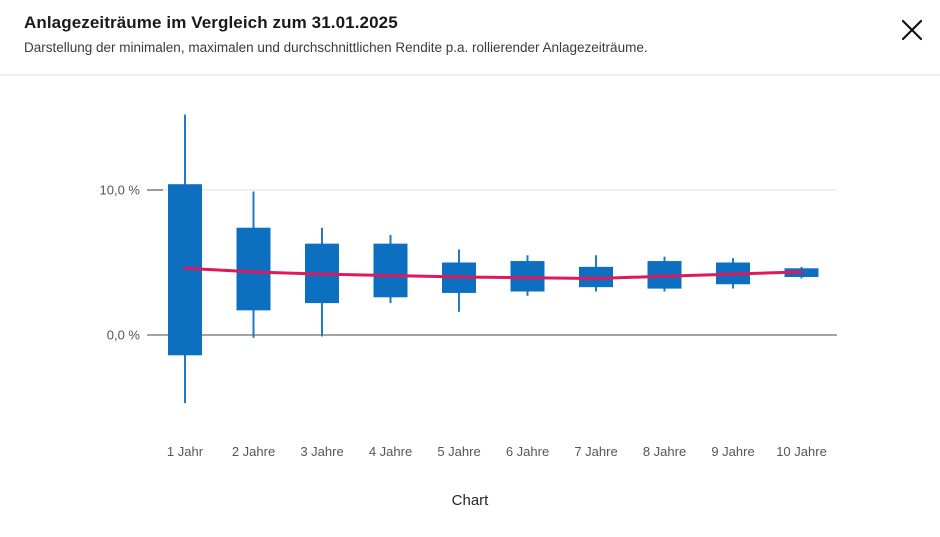  I want to click on x-axis-label: 4 Jahre, so click(390, 451).